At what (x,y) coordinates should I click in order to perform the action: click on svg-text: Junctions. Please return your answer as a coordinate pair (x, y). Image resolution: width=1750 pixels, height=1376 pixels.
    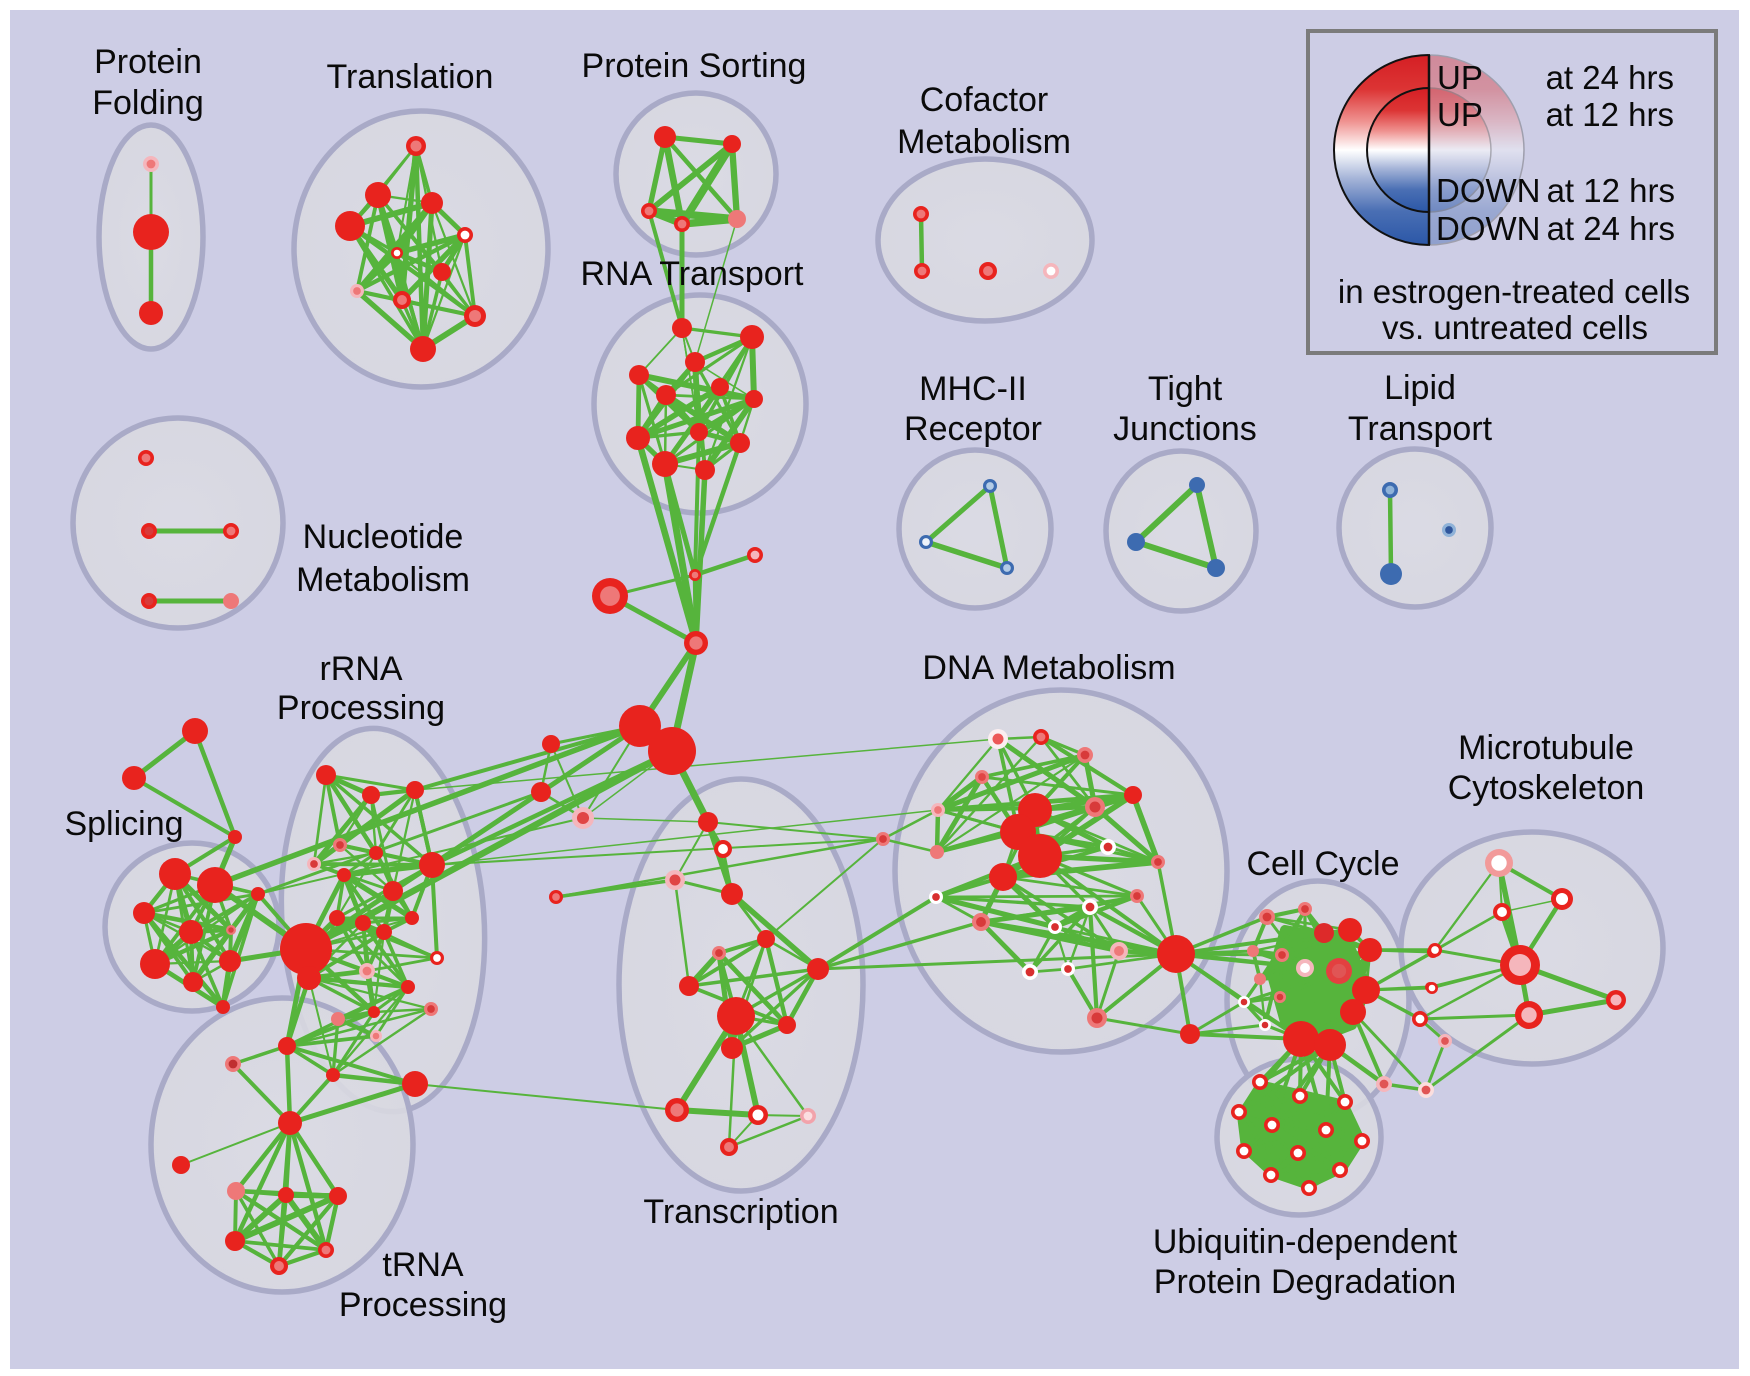
    Looking at the image, I should click on (1185, 429).